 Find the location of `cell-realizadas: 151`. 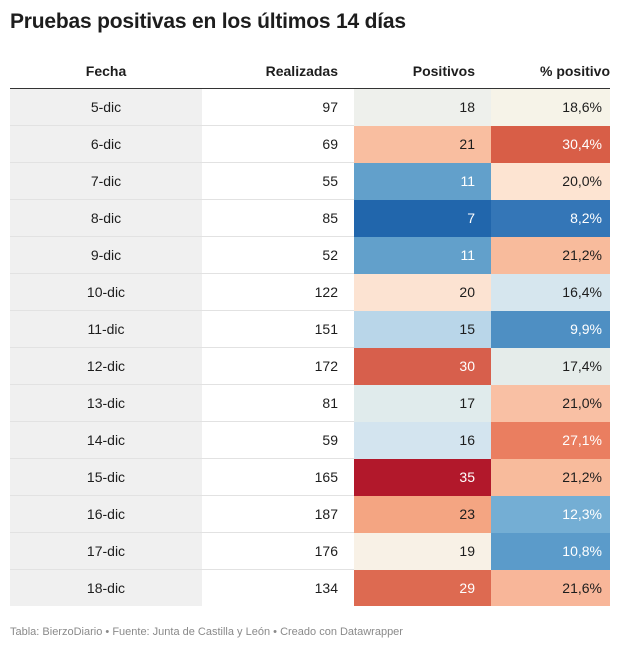

cell-realizadas: 151 is located at coordinates (278, 329).